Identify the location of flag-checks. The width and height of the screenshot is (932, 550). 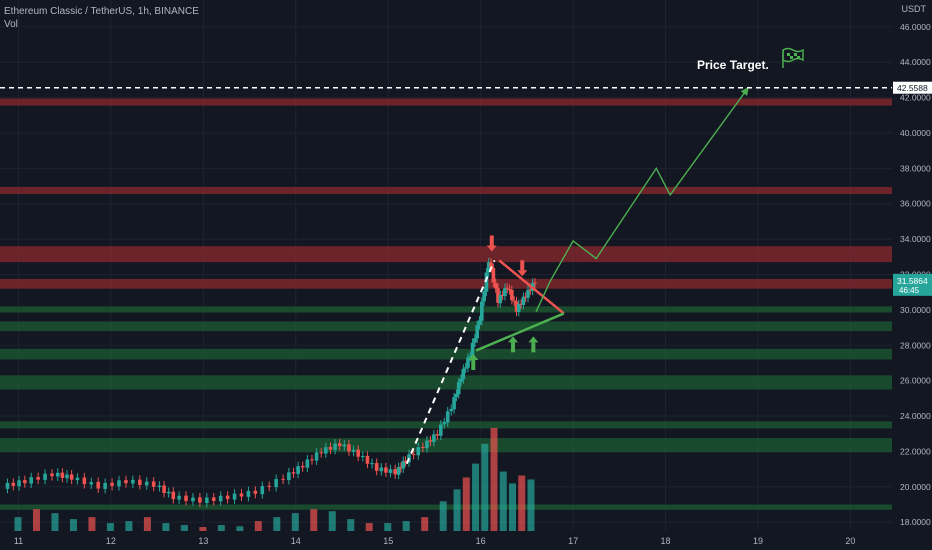
(793, 56).